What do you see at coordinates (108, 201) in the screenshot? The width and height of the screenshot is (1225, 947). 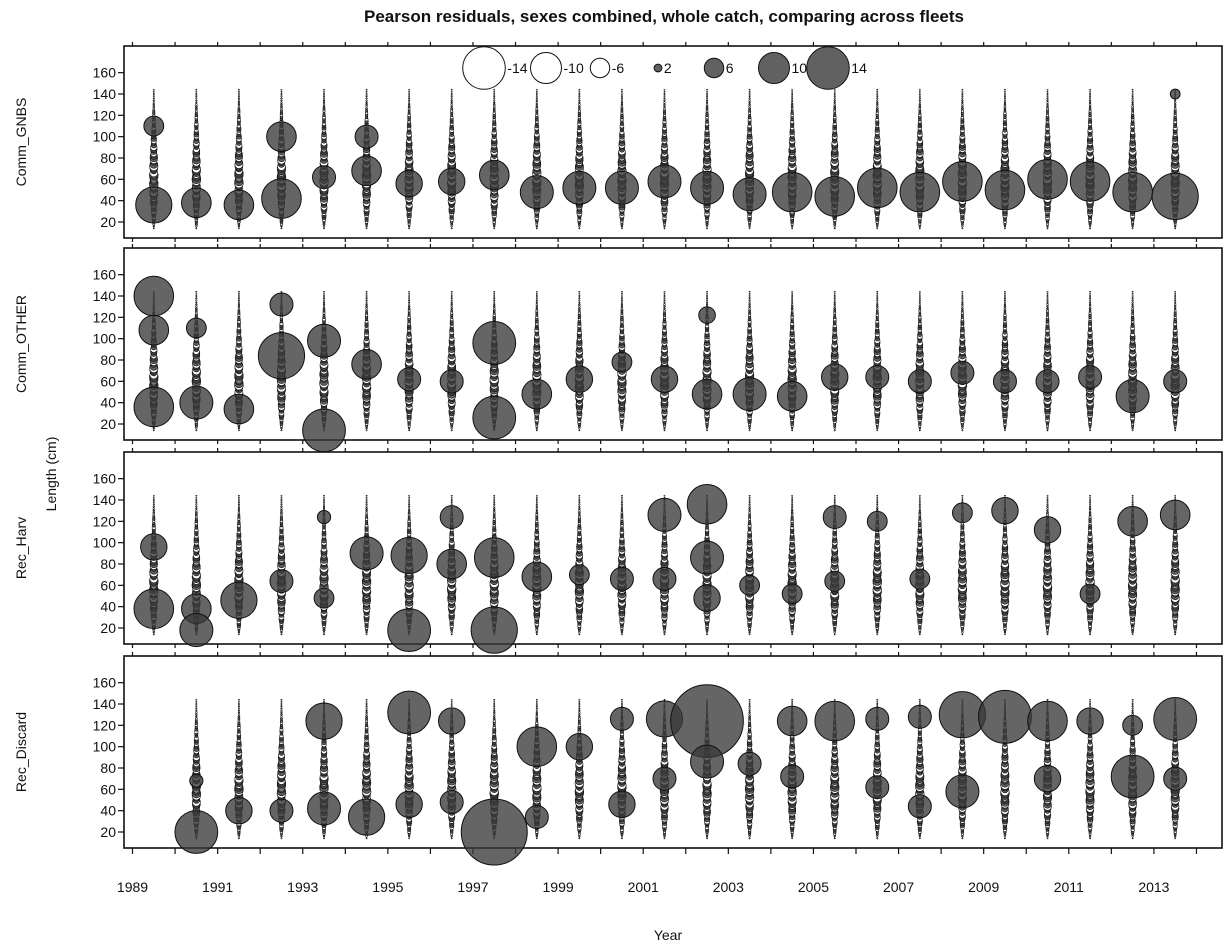 I see `y-tick-label: 40` at bounding box center [108, 201].